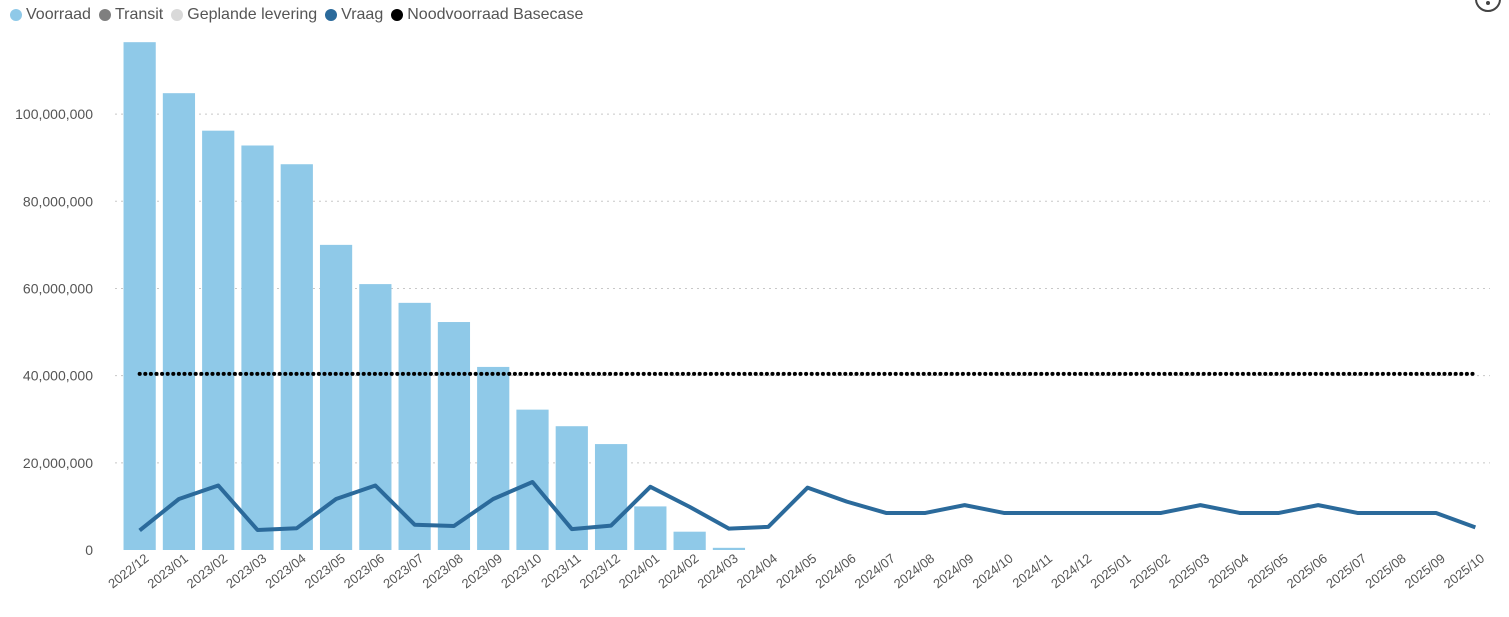 This screenshot has height=617, width=1509. Describe the element at coordinates (495, 14) in the screenshot. I see `legend-label-noodvoorraad: Noodvoorraad Basecase` at that location.